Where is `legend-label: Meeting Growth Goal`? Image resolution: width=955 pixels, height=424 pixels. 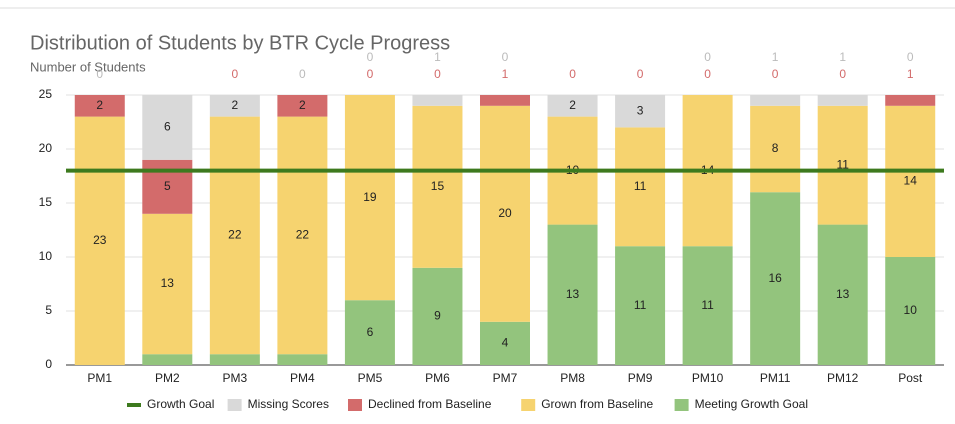
legend-label: Meeting Growth Goal is located at coordinates (751, 404).